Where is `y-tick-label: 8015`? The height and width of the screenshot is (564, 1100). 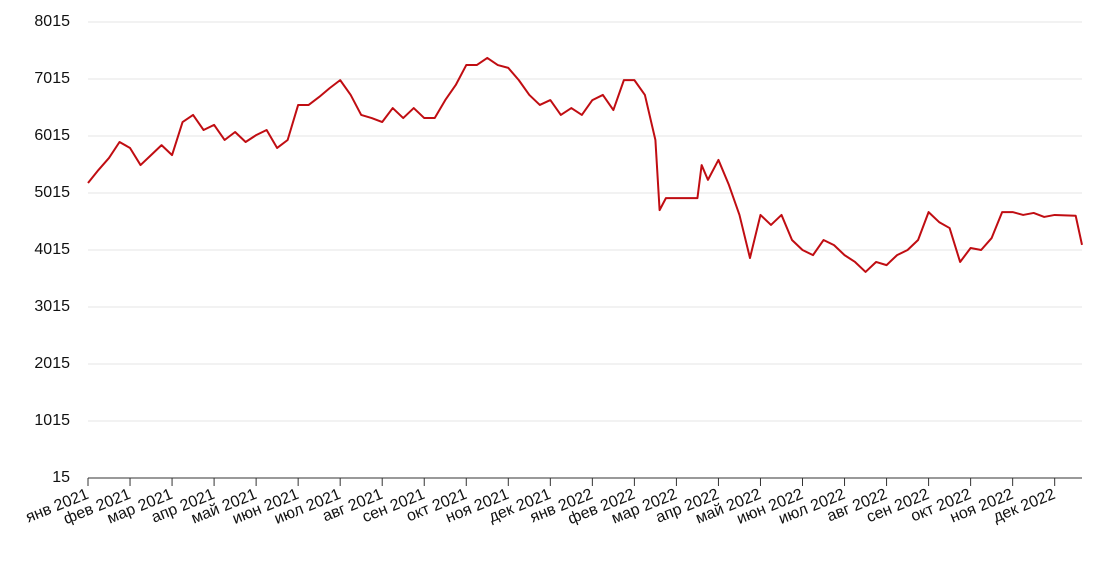 y-tick-label: 8015 is located at coordinates (52, 21).